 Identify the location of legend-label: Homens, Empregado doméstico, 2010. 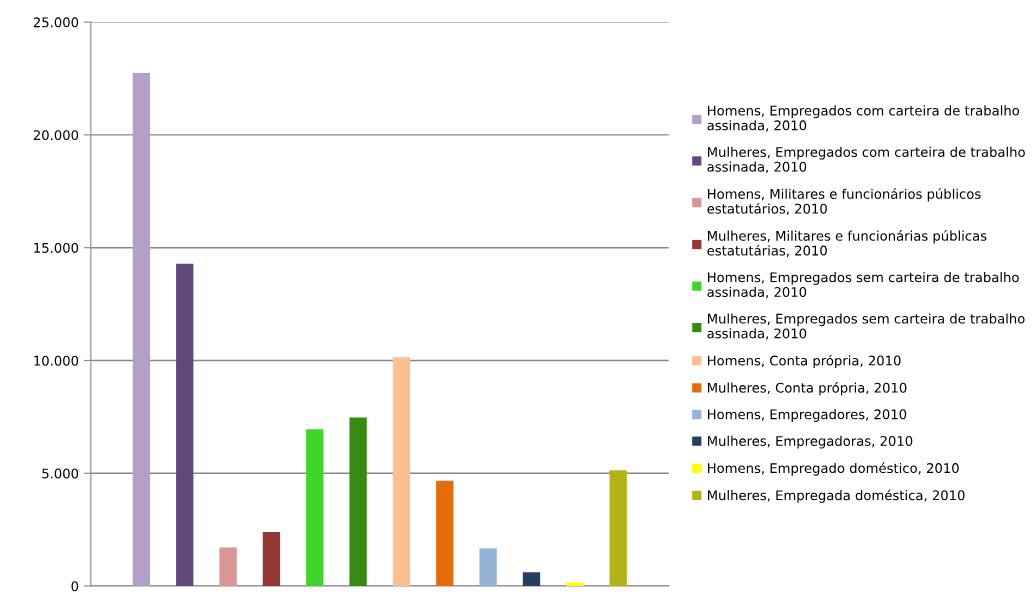
(833, 469).